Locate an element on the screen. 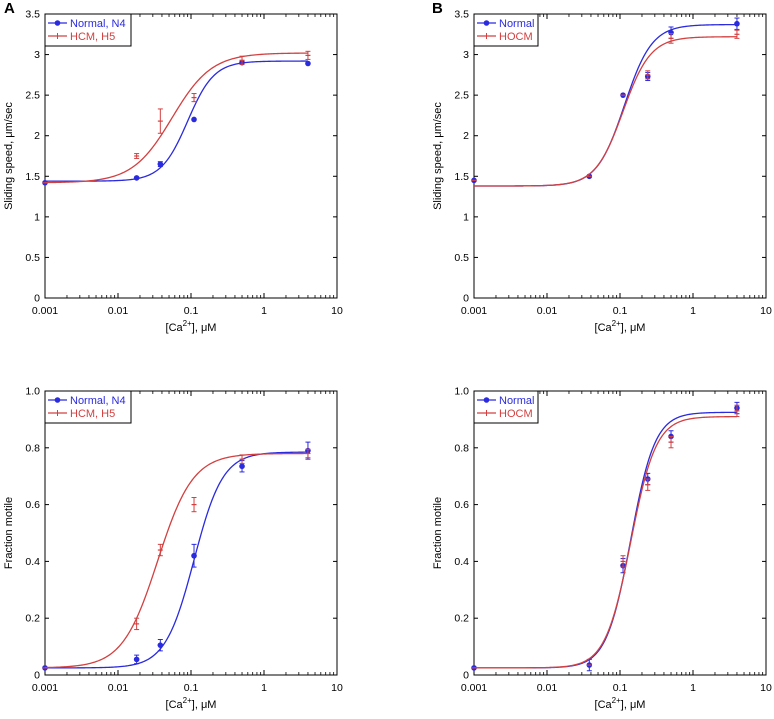 This screenshot has width=774, height=719. panel-label: A is located at coordinates (9, 8).